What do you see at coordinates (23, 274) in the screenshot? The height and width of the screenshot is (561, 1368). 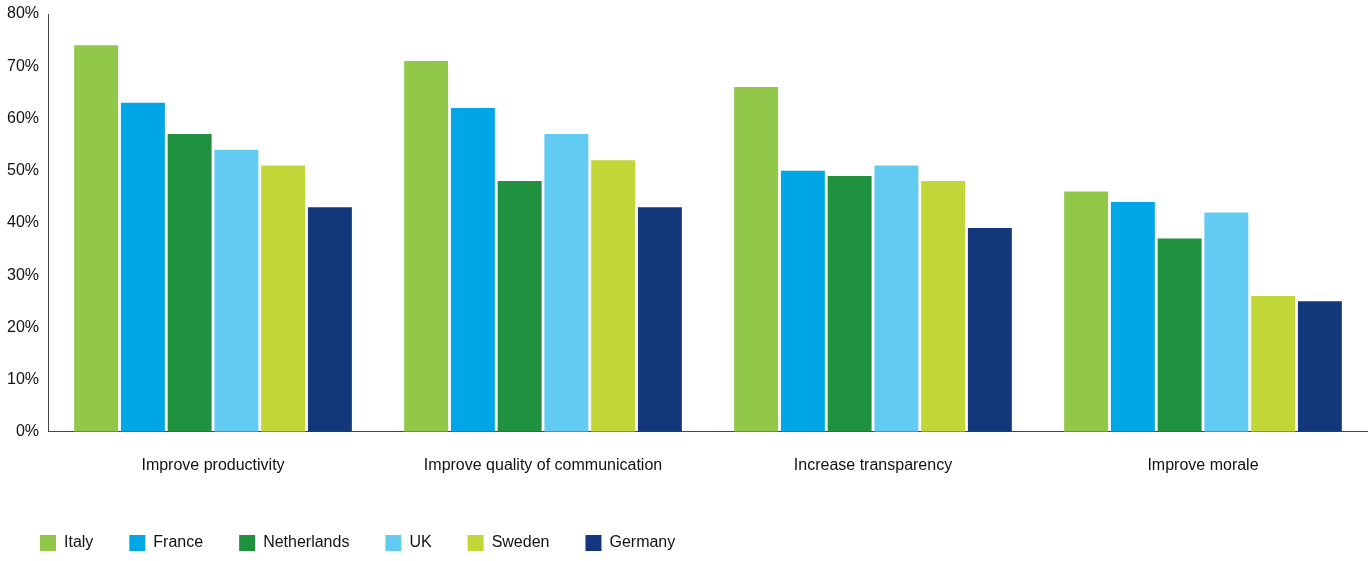 I see `y-tick-label: 30%` at bounding box center [23, 274].